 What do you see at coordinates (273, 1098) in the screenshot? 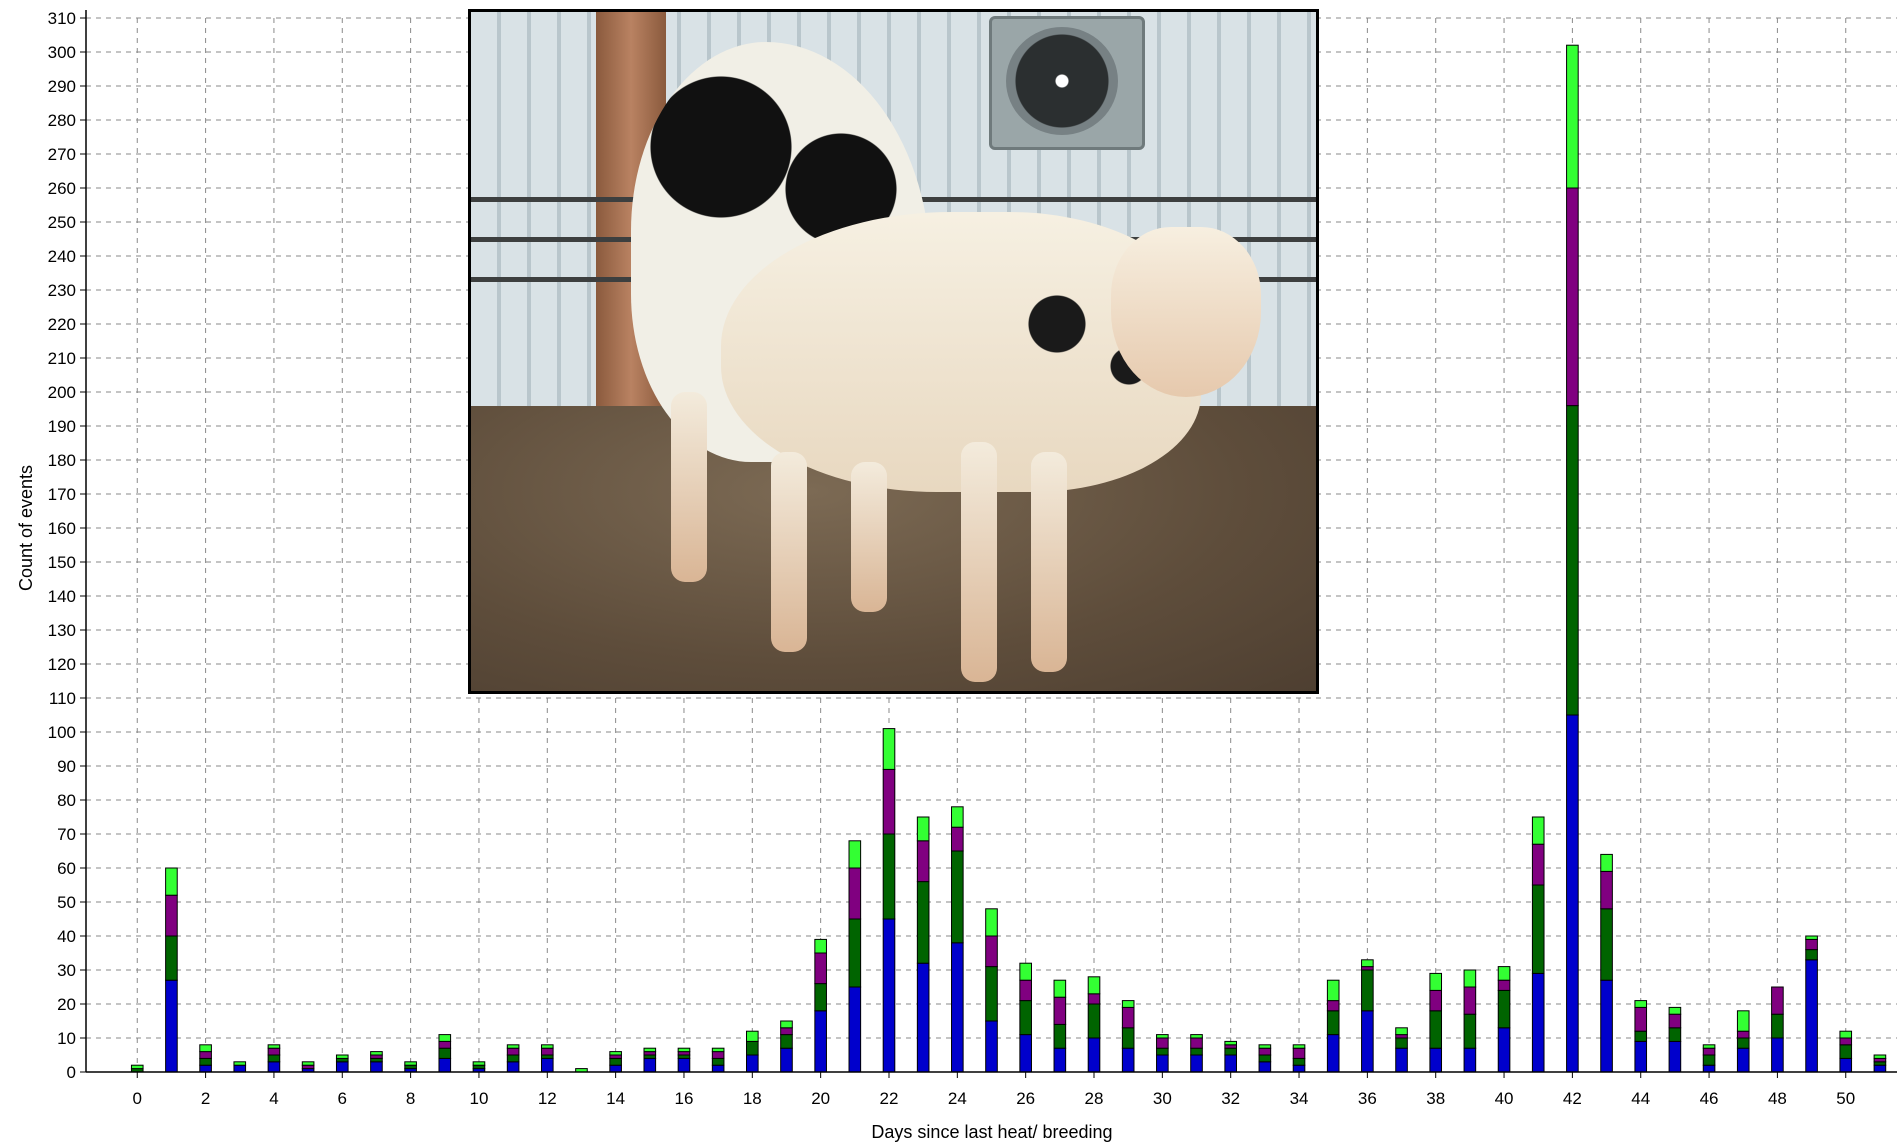
I see `x-tick-label: 4` at bounding box center [273, 1098].